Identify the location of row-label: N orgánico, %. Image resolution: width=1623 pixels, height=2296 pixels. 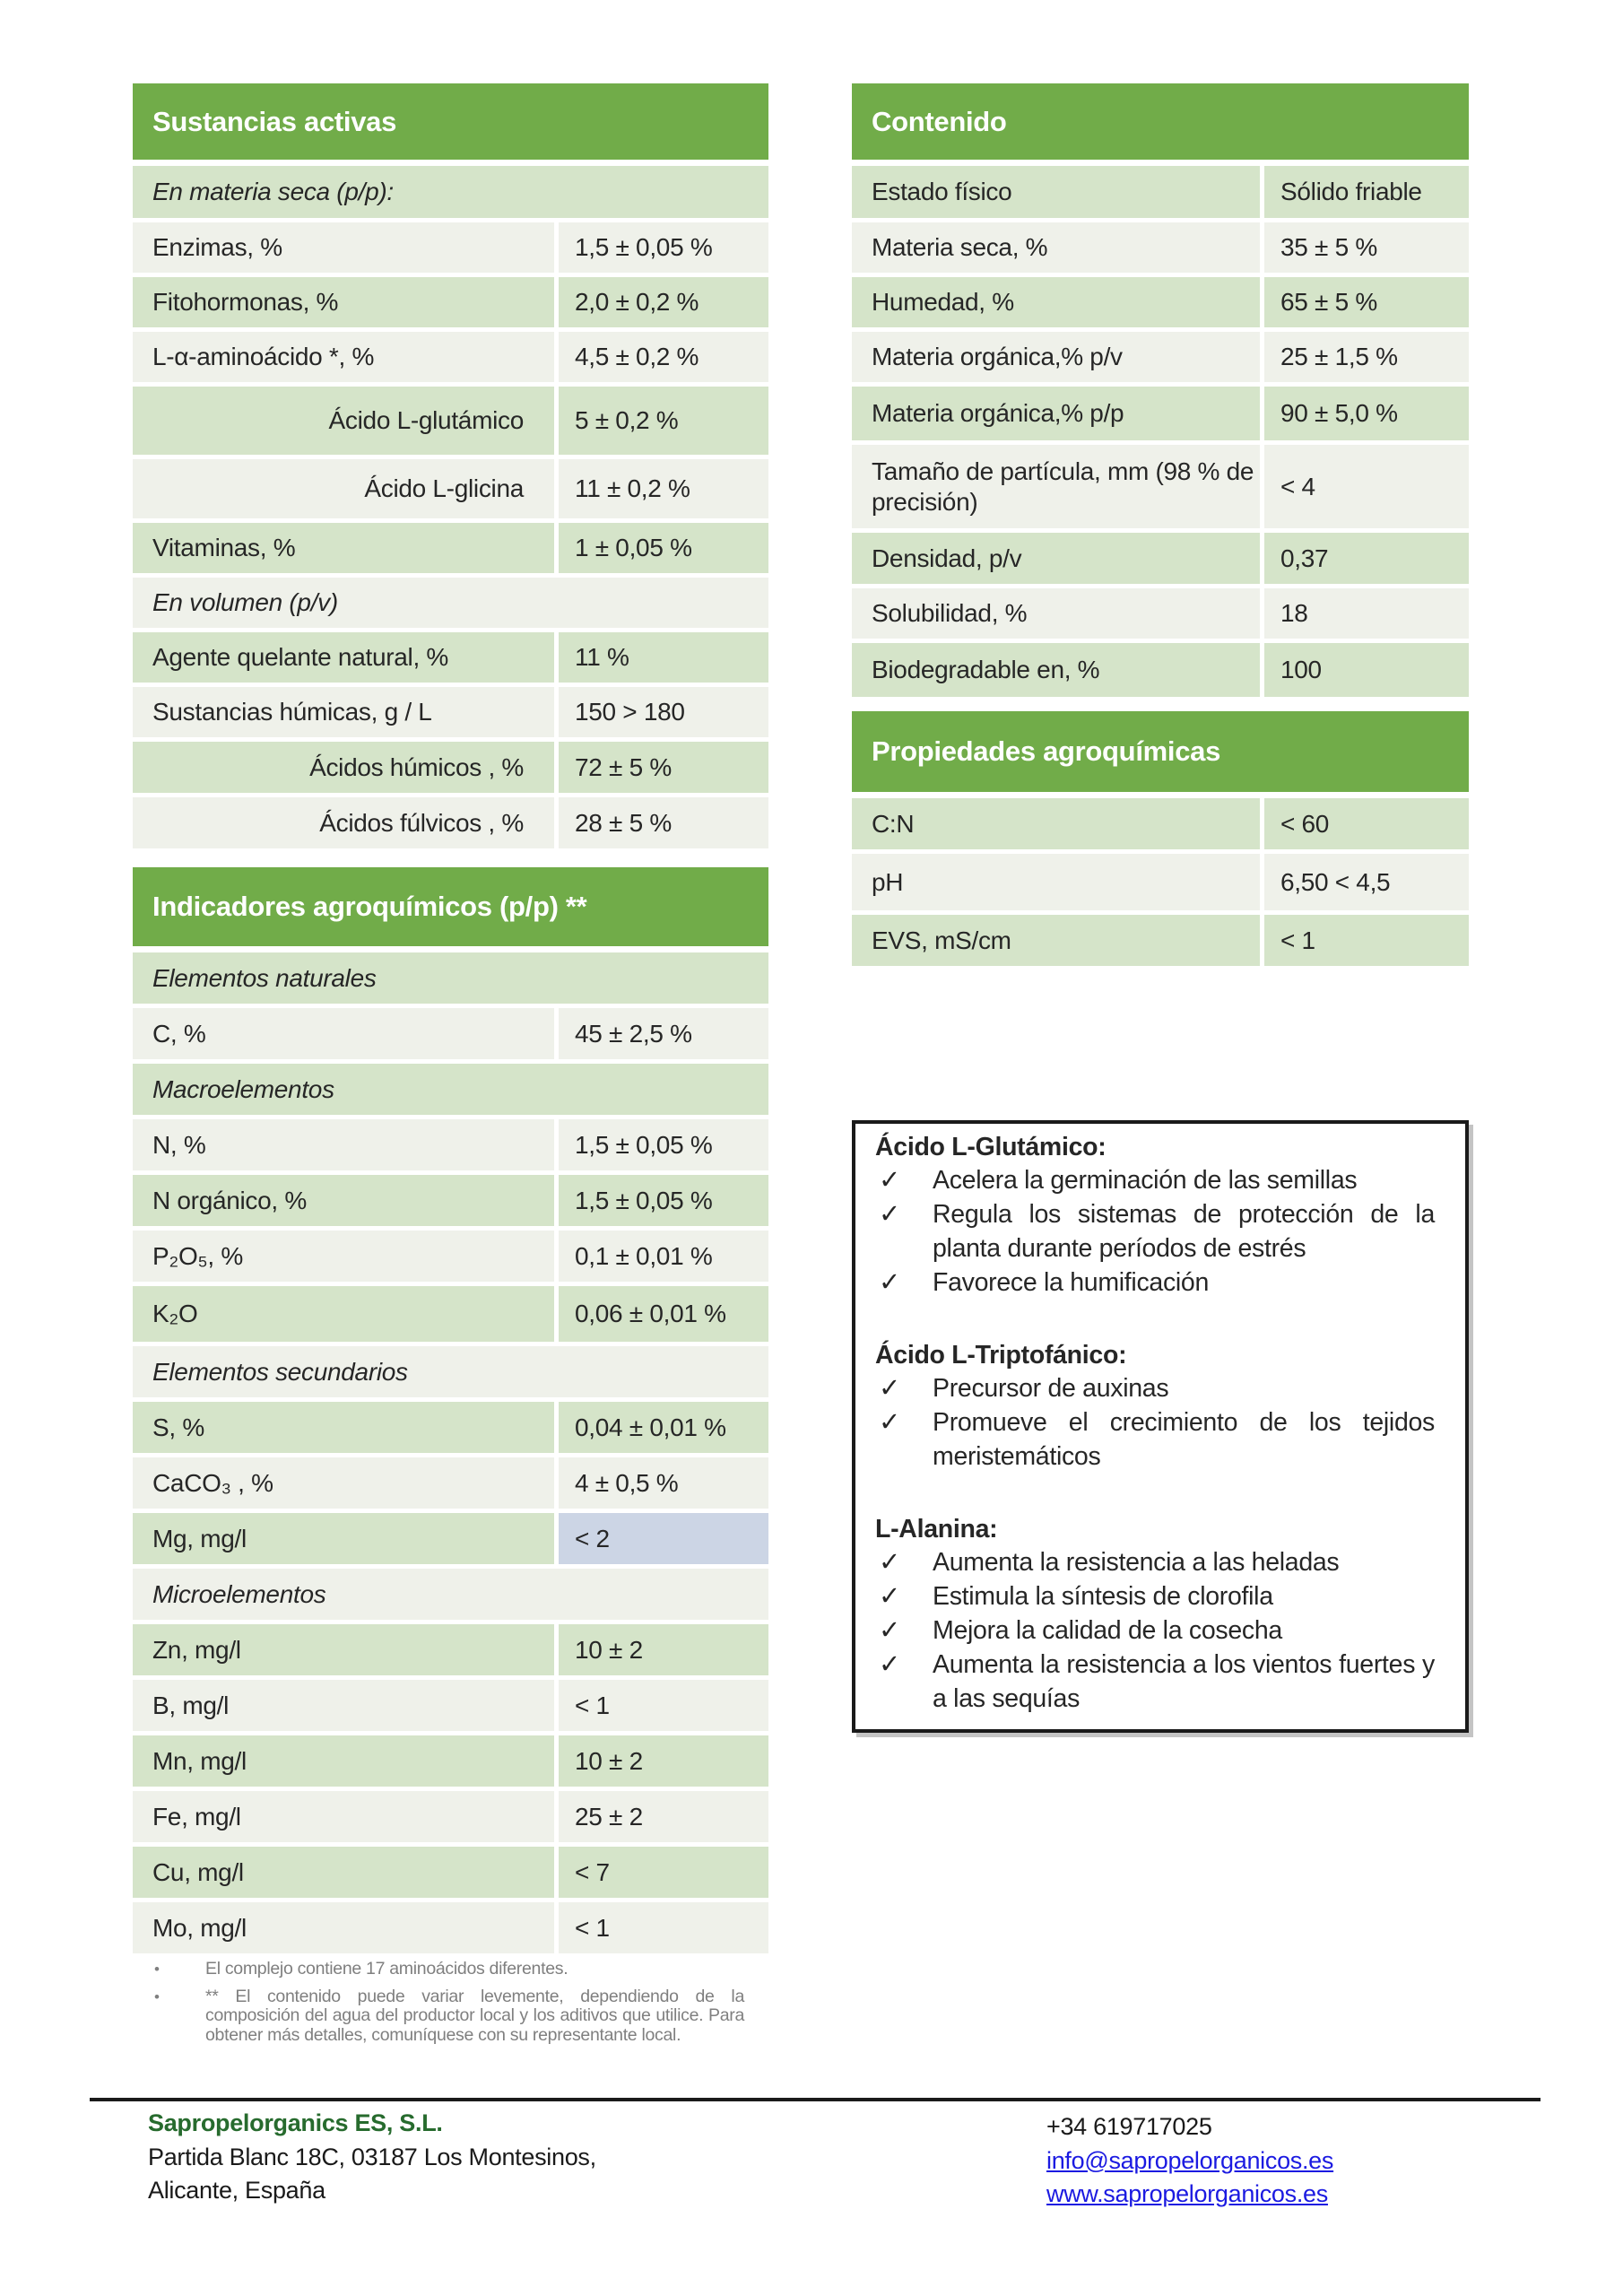
(343, 1200).